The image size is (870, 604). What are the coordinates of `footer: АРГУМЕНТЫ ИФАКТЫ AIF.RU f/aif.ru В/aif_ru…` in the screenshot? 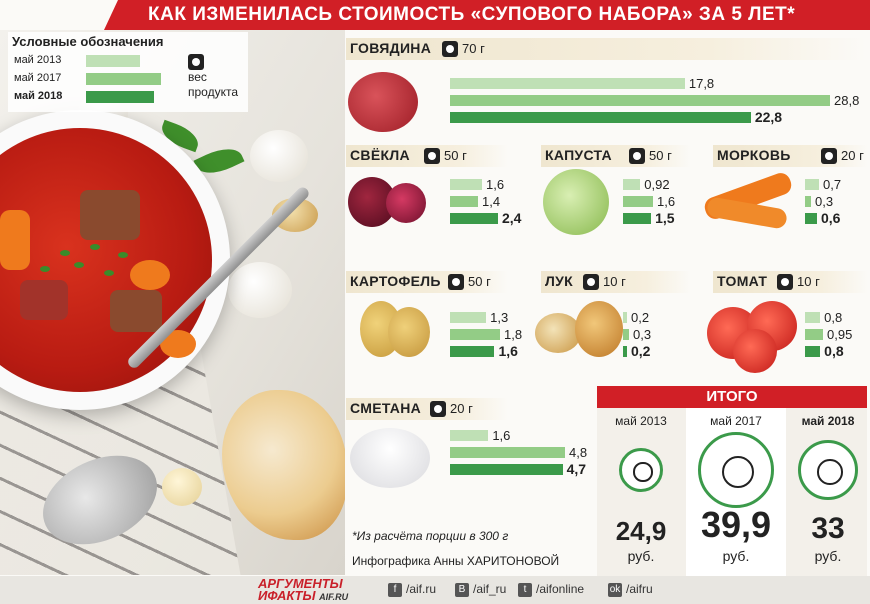 It's located at (435, 590).